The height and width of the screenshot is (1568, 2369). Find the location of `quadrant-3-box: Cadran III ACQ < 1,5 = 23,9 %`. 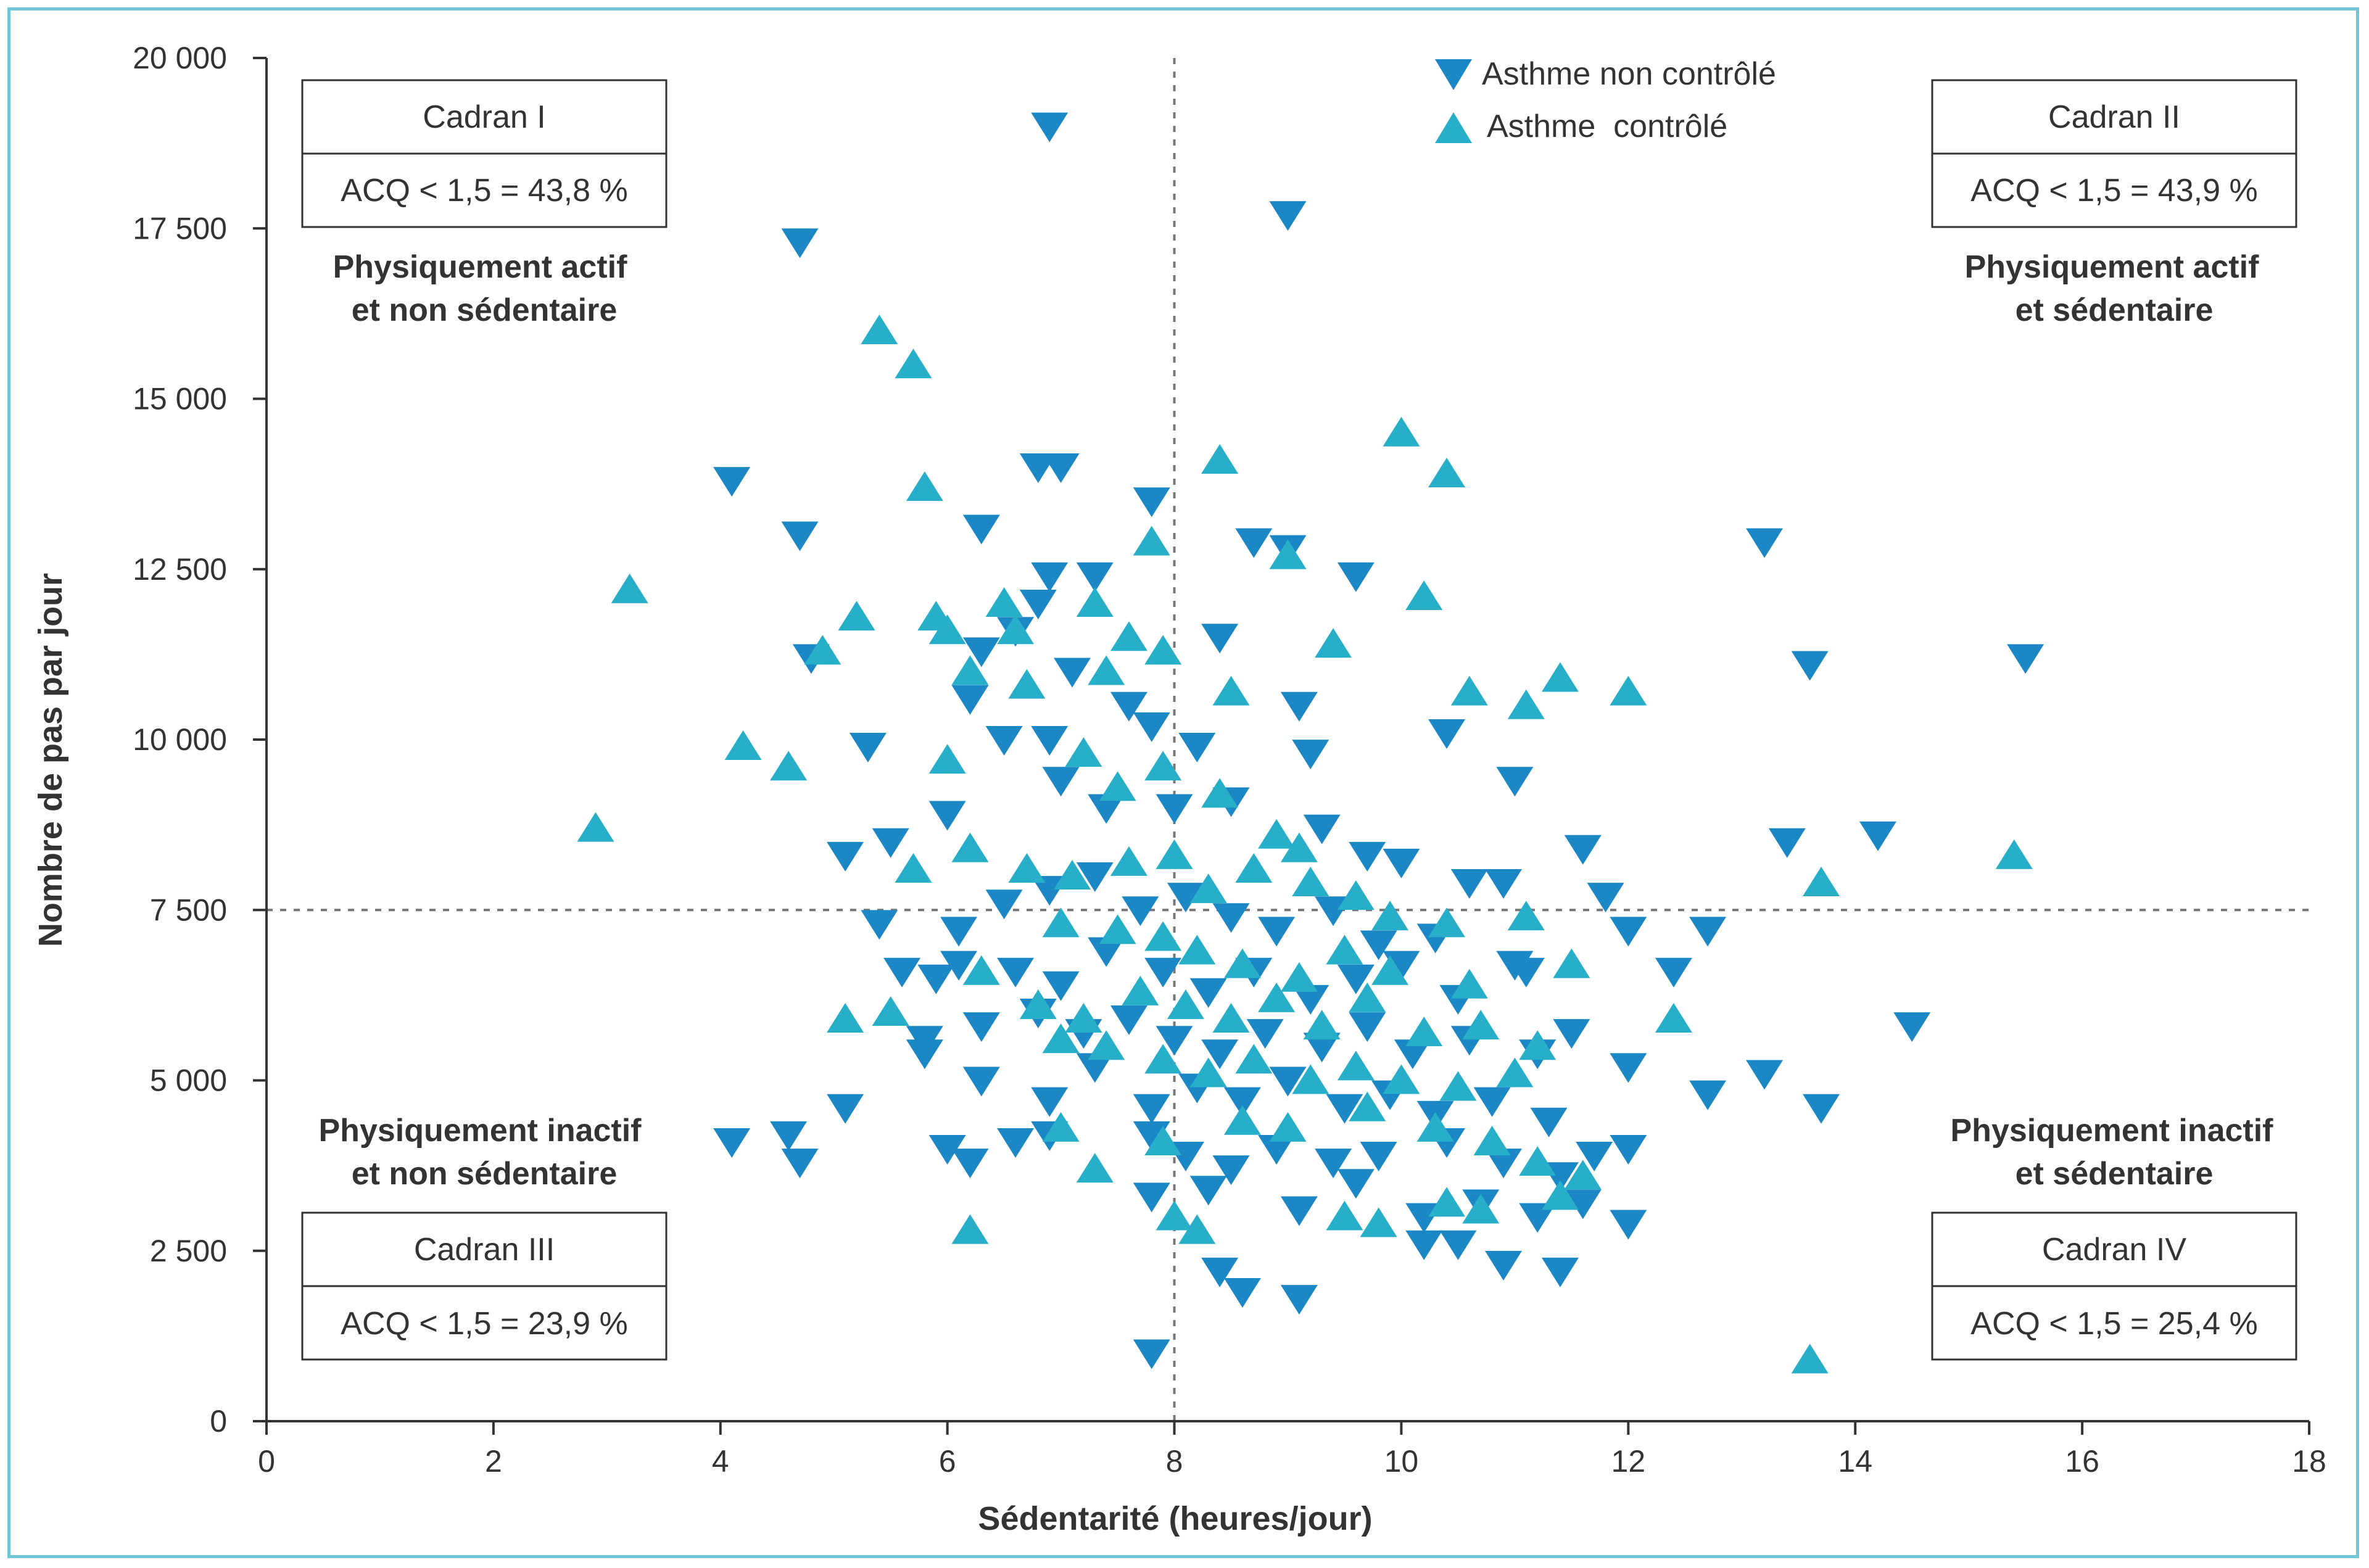

quadrant-3-box: Cadran III ACQ < 1,5 = 23,9 % is located at coordinates (484, 1286).